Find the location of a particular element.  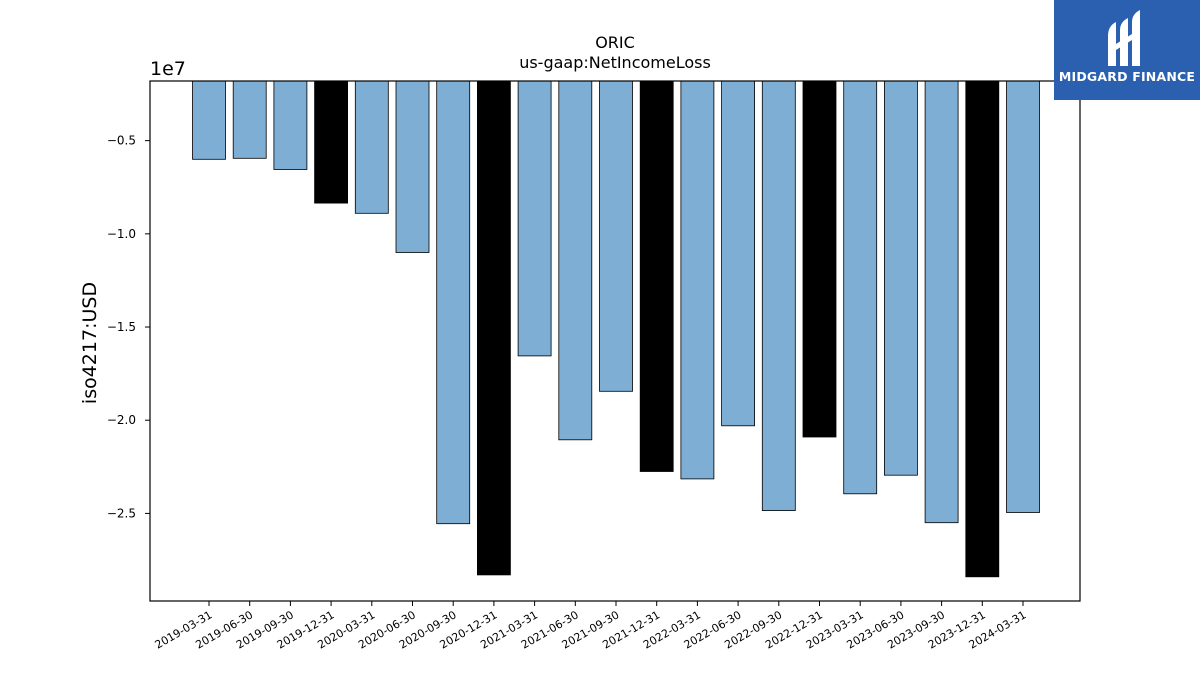

y-tick-label: −0.5 is located at coordinates (121, 141).